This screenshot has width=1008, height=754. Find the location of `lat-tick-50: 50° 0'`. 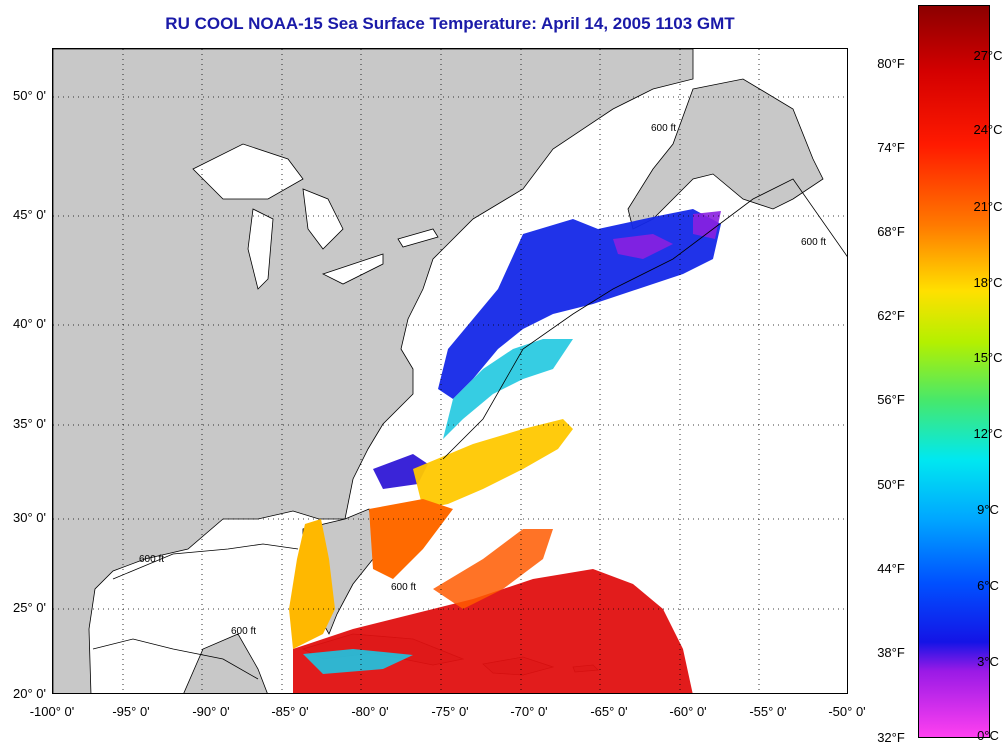

lat-tick-50: 50° 0' is located at coordinates (29, 95).